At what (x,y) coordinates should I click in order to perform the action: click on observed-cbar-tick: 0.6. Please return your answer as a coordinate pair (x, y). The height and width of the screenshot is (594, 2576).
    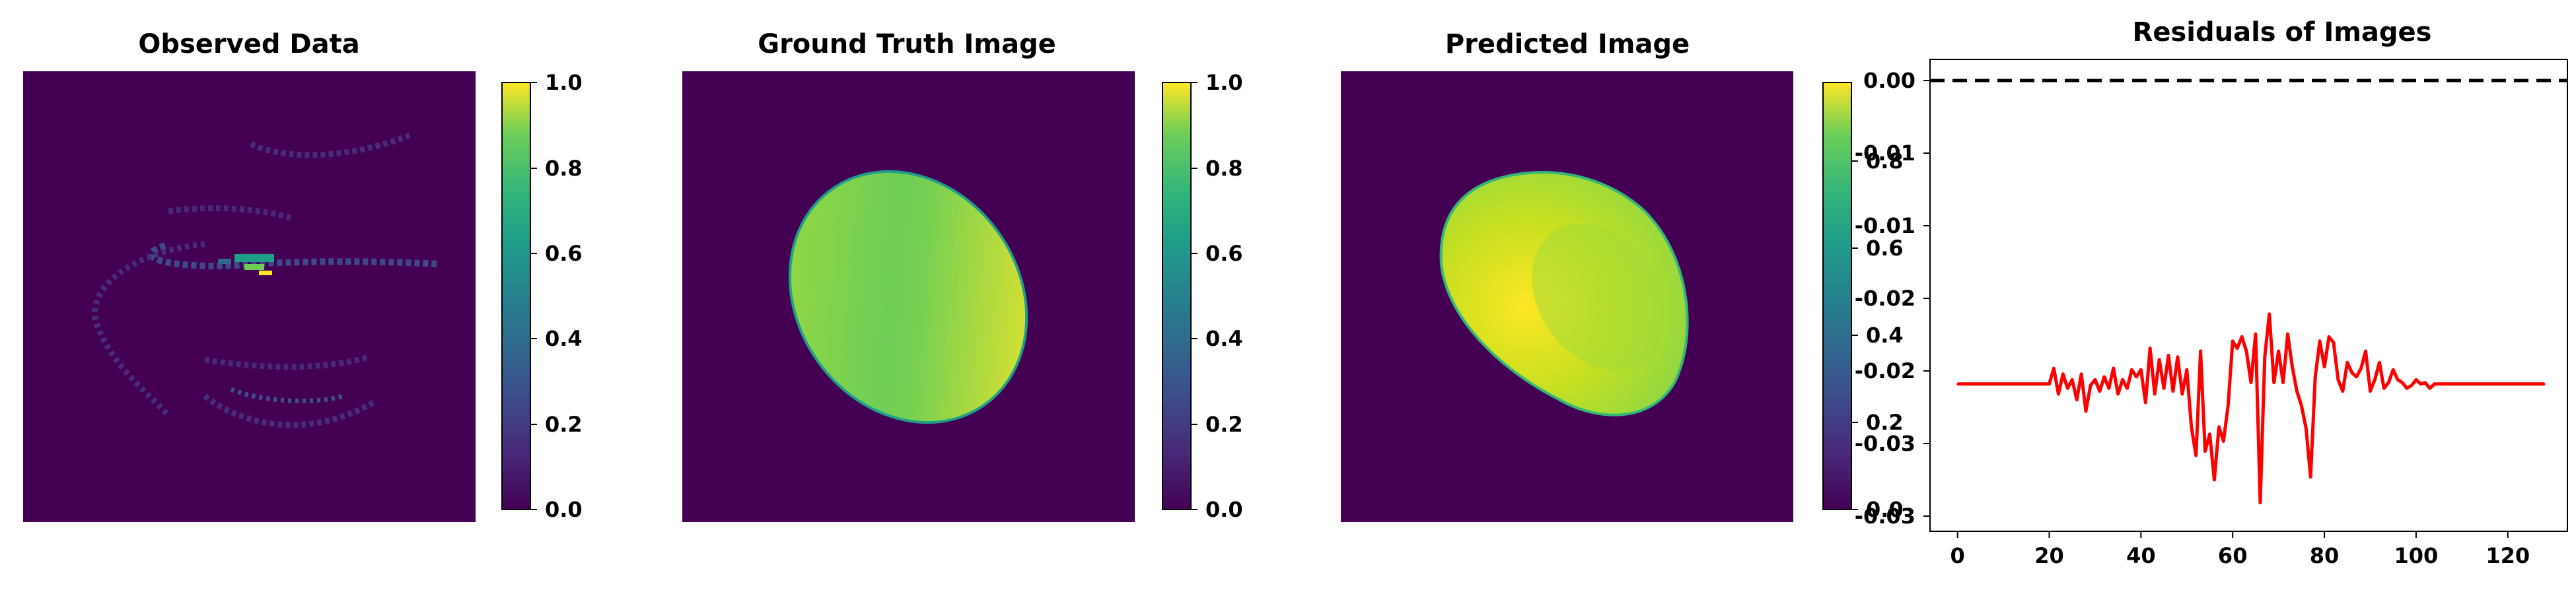
    Looking at the image, I should click on (564, 253).